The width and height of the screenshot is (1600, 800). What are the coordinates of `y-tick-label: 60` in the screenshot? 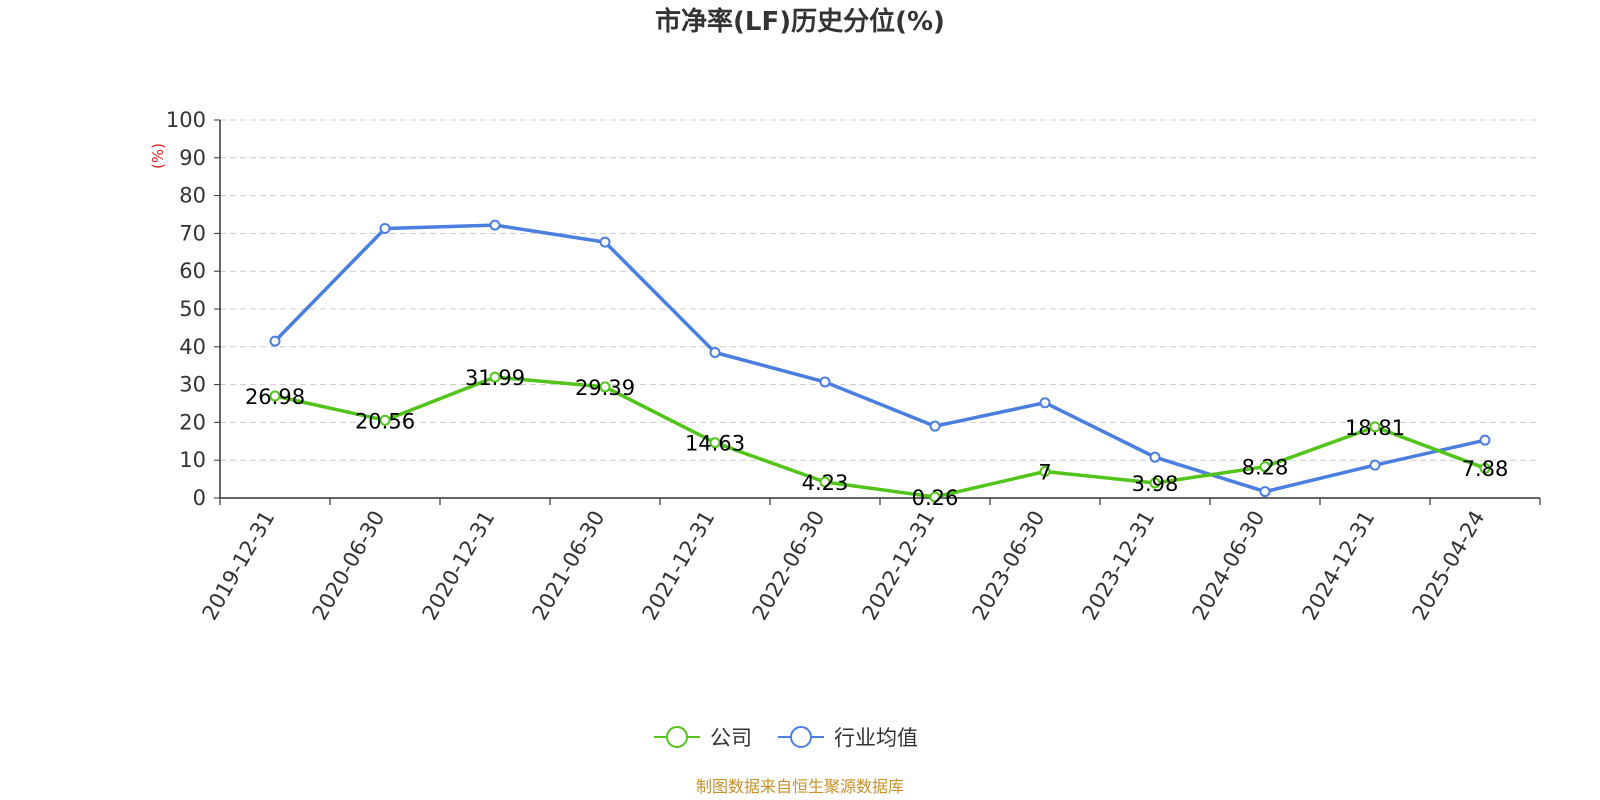 It's located at (192, 271).